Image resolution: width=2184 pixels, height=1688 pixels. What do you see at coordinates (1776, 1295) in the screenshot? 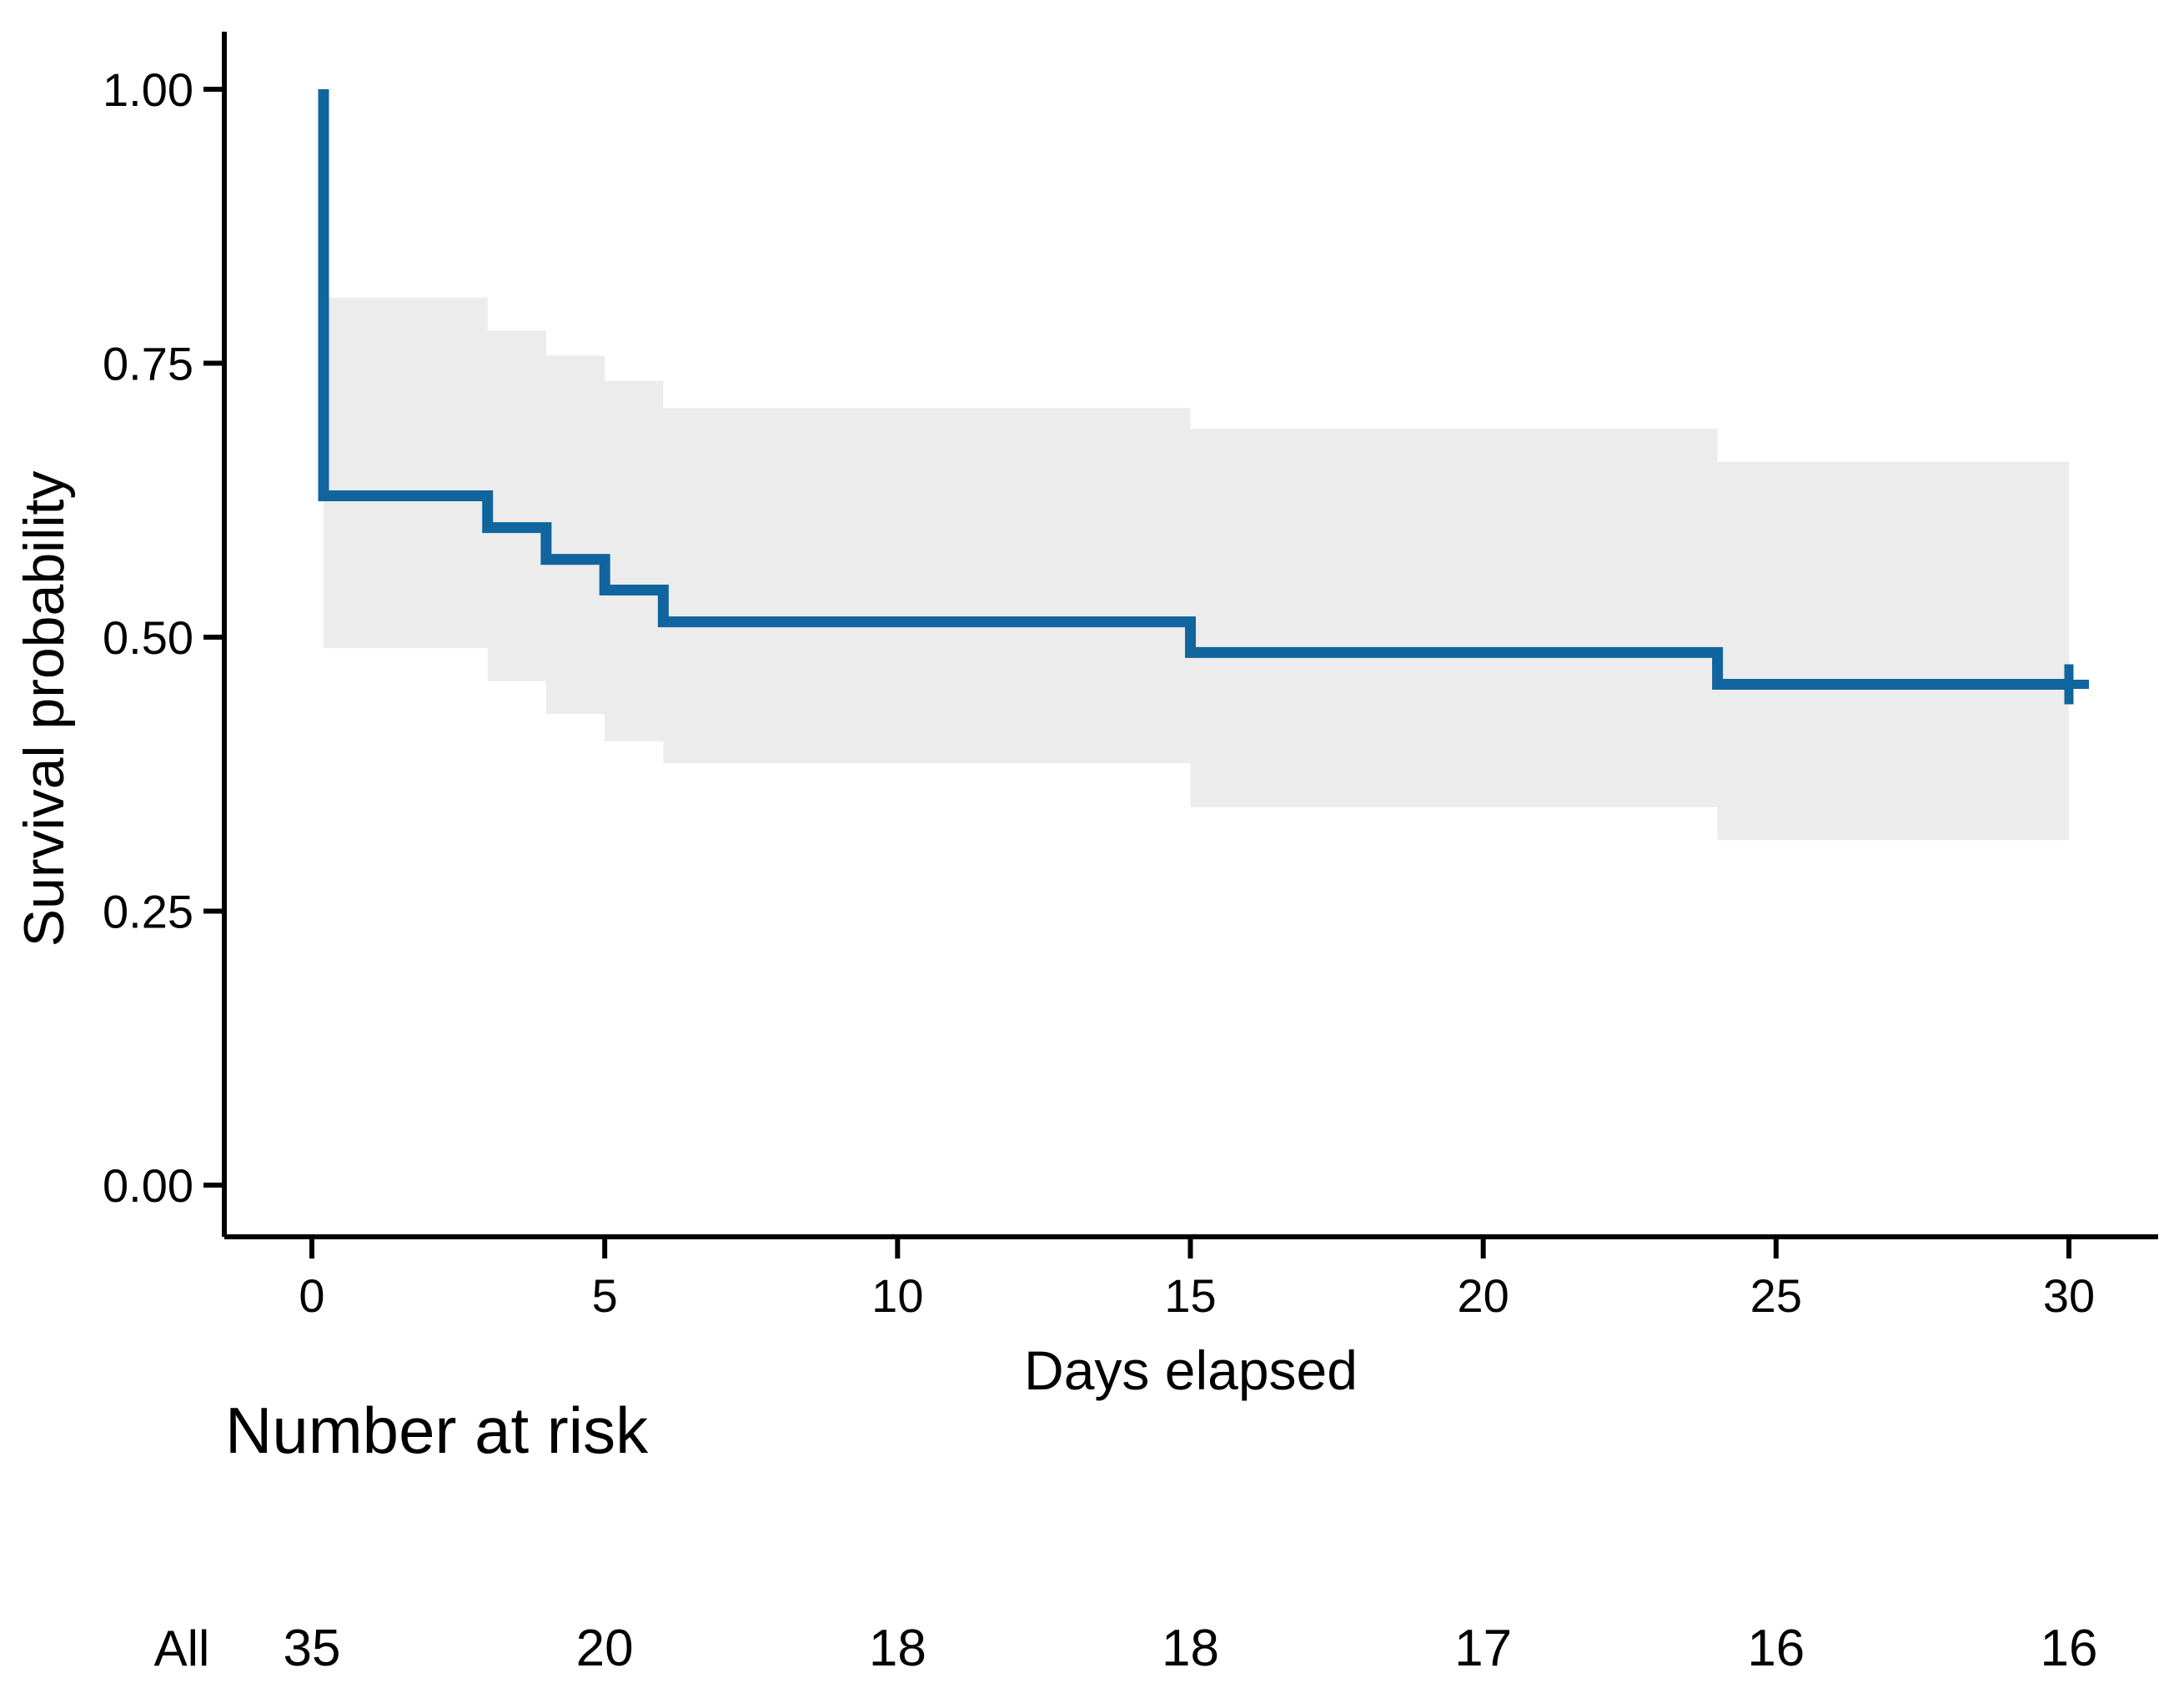
I see `x-tick-label: 25` at bounding box center [1776, 1295].